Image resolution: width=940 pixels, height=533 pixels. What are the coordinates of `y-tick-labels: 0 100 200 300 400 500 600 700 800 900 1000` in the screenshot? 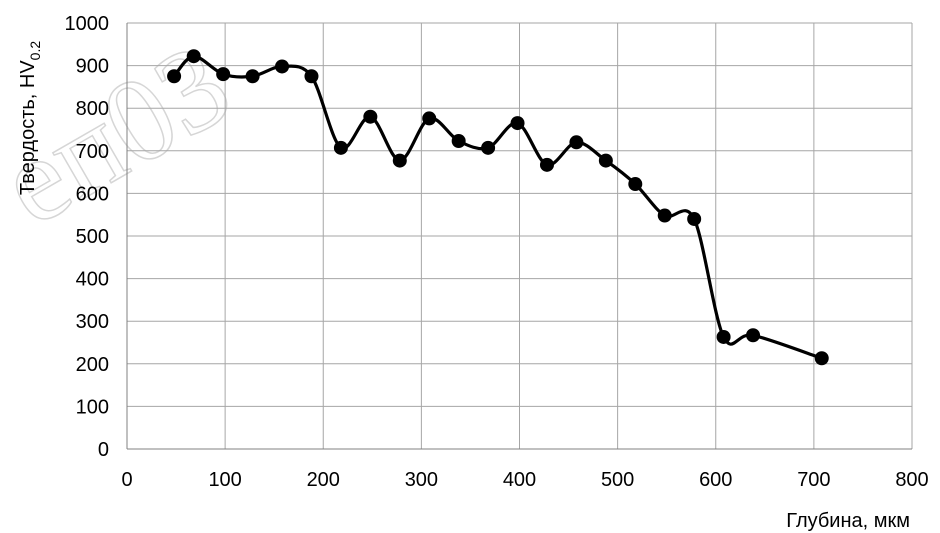 It's located at (87, 237).